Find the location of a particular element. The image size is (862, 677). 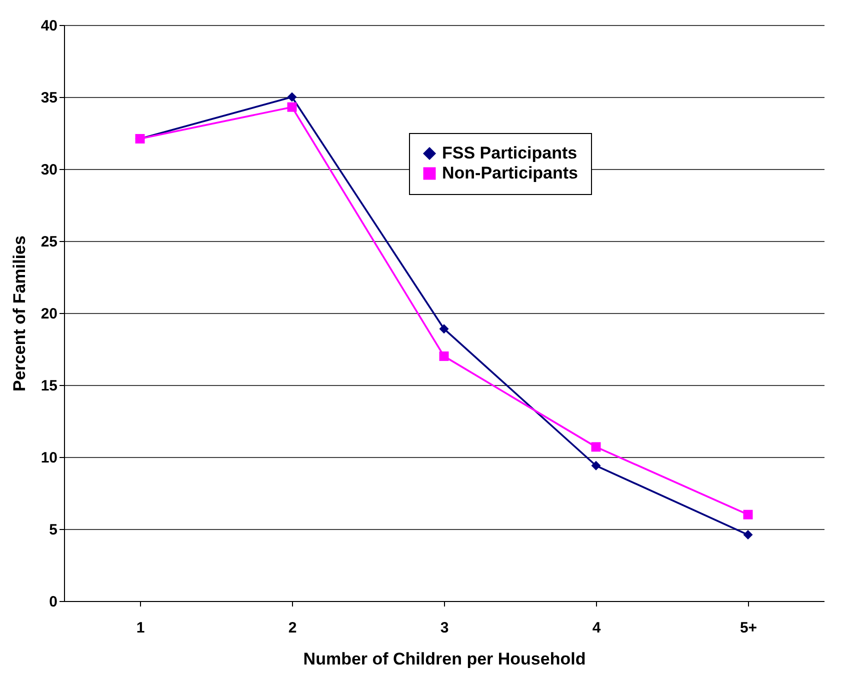

y-axis-title: Percent of Families is located at coordinates (19, 314).